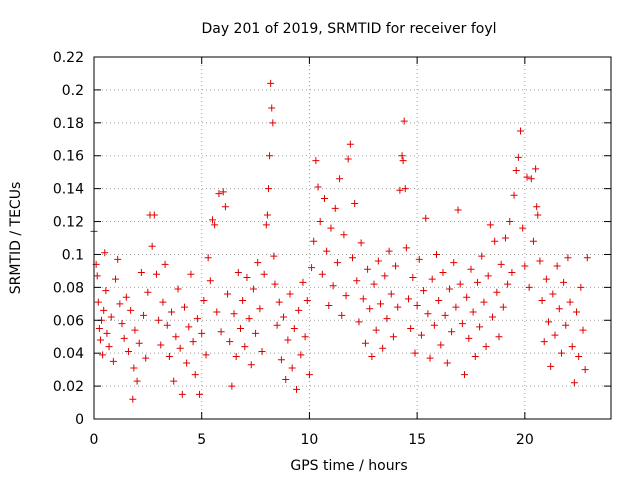  What do you see at coordinates (312, 440) in the screenshot?
I see `x-tick-labels: 0 5 10 15 20` at bounding box center [312, 440].